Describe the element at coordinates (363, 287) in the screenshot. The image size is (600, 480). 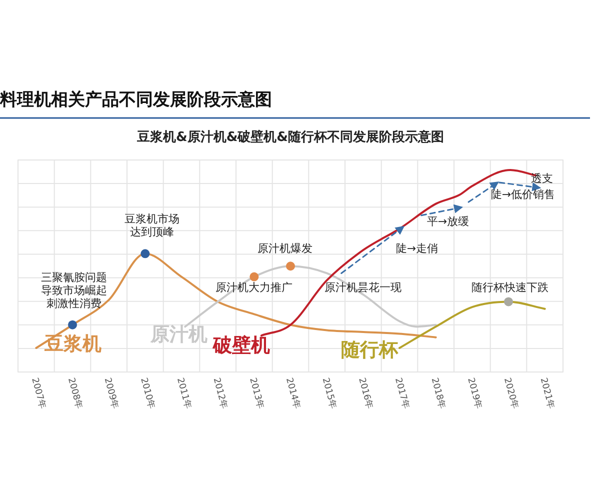
I see `annotation: 原汁机昙花一现` at that location.